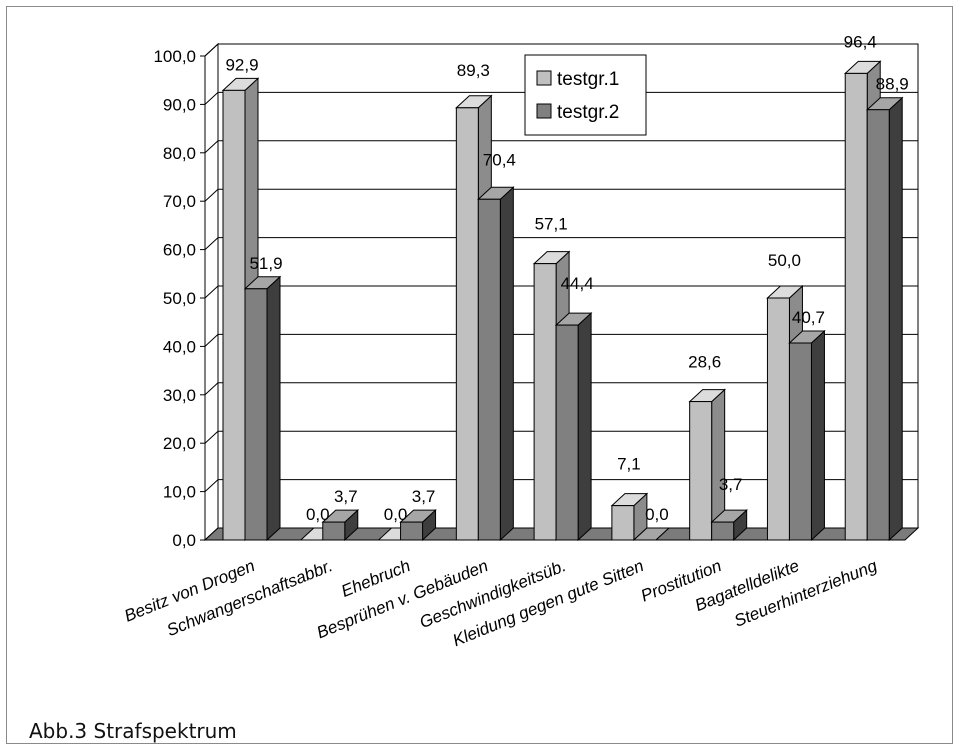  What do you see at coordinates (241, 64) in the screenshot?
I see `data-label: 92,9` at bounding box center [241, 64].